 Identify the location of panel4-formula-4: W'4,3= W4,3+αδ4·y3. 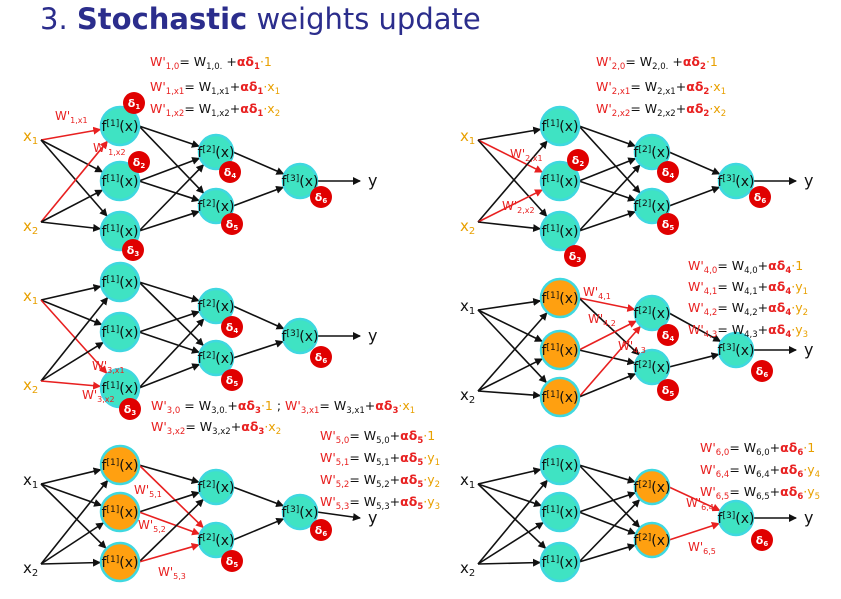
(748, 331).